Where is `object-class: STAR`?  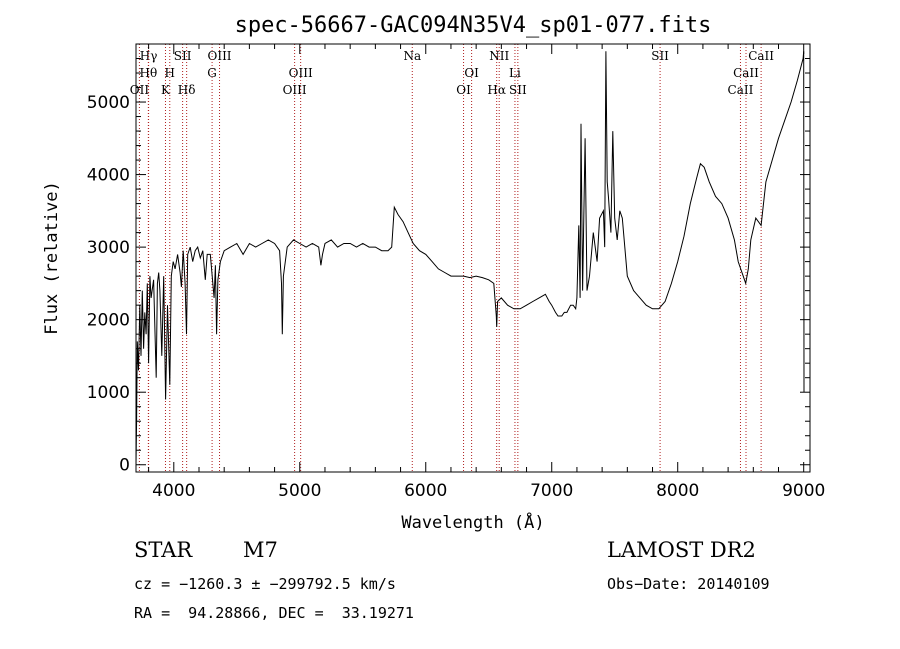 object-class: STAR is located at coordinates (163, 550).